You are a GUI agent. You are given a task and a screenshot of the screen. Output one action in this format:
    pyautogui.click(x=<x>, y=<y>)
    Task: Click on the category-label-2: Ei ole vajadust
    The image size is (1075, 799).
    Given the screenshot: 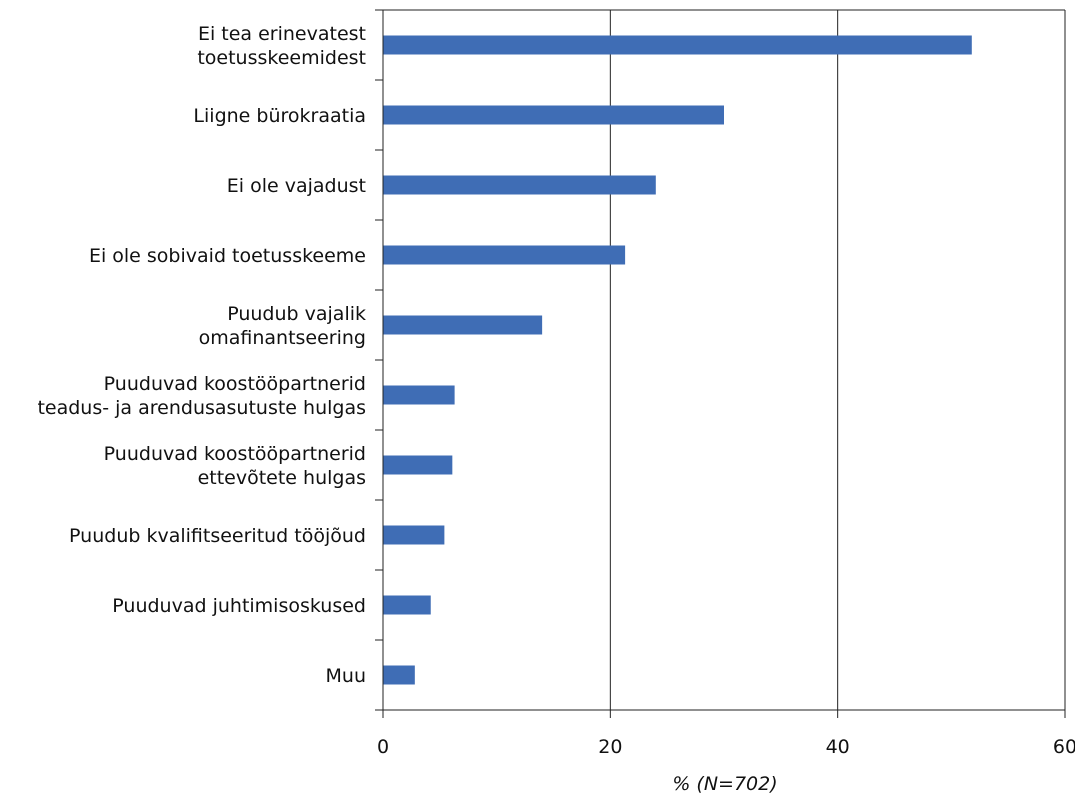 What is the action you would take?
    pyautogui.click(x=296, y=186)
    